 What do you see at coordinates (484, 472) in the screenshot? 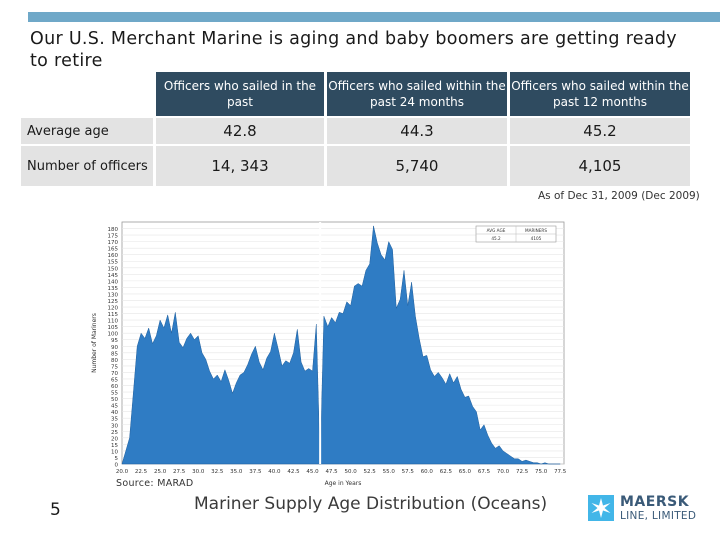
I see `x-tick-label: 67.5` at bounding box center [484, 472].